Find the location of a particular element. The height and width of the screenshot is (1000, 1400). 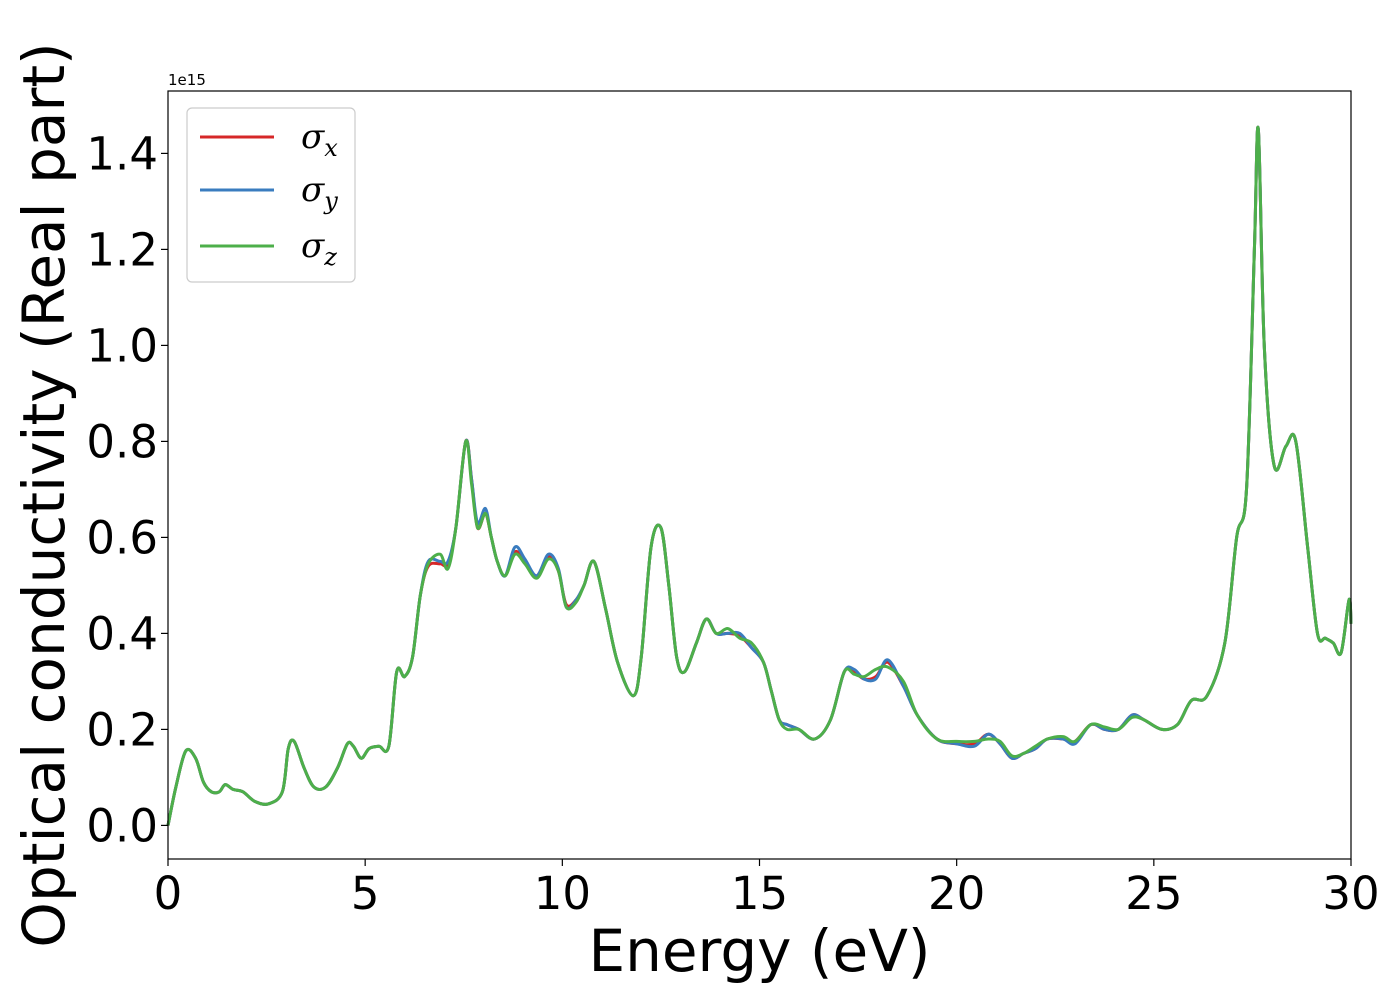

x-tick-label: 15 is located at coordinates (759, 893).